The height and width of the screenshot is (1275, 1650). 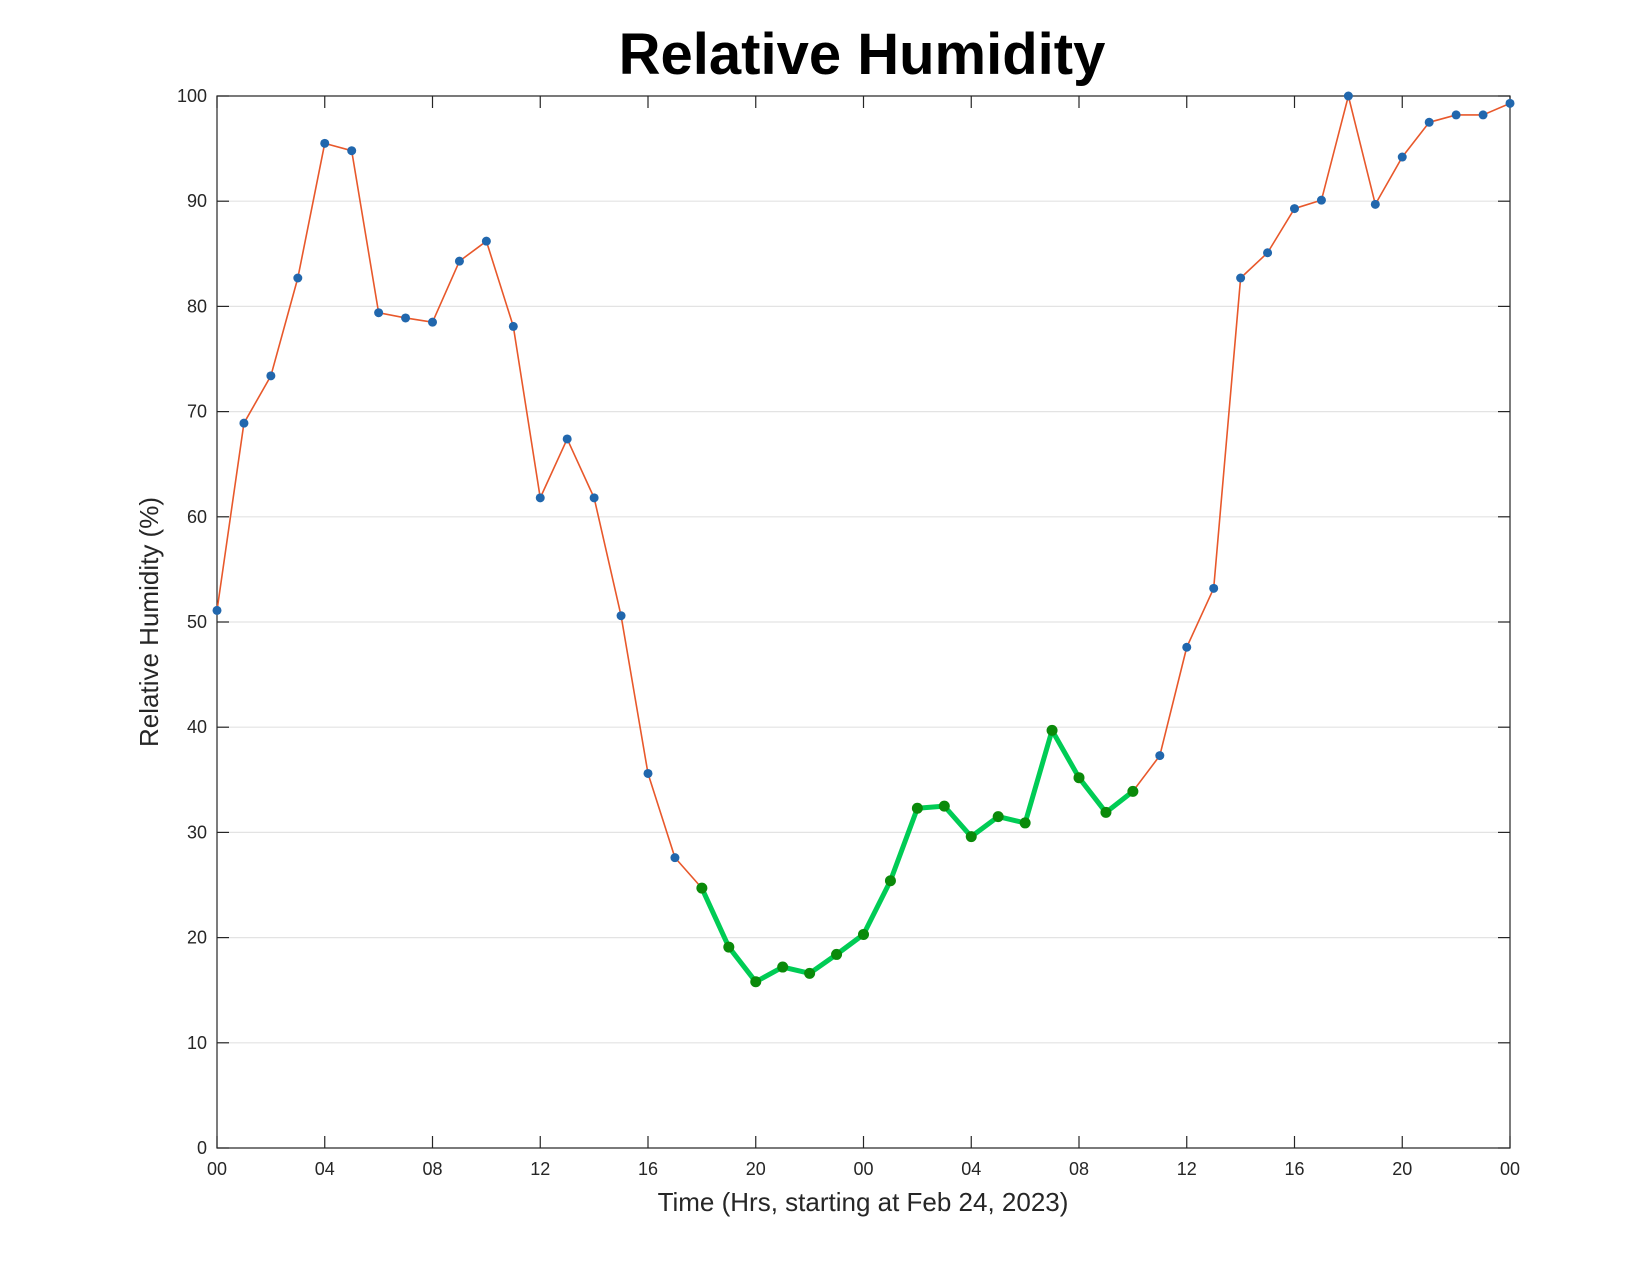 I want to click on y-axis-label: Relative Humidity (%), so click(x=149, y=622).